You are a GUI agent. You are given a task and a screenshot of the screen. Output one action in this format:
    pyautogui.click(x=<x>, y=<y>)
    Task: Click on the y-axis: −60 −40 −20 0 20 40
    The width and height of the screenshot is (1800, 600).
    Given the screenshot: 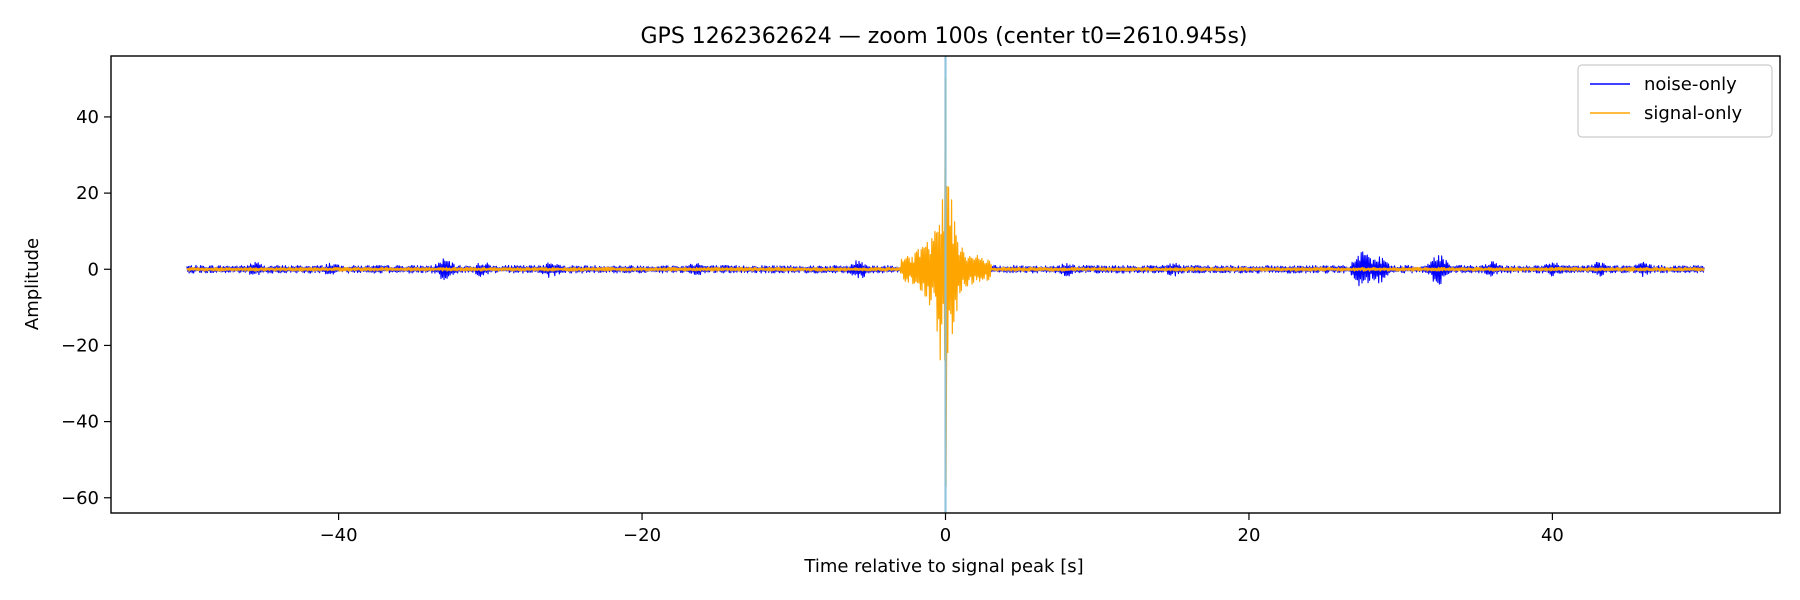 What is the action you would take?
    pyautogui.click(x=86, y=308)
    